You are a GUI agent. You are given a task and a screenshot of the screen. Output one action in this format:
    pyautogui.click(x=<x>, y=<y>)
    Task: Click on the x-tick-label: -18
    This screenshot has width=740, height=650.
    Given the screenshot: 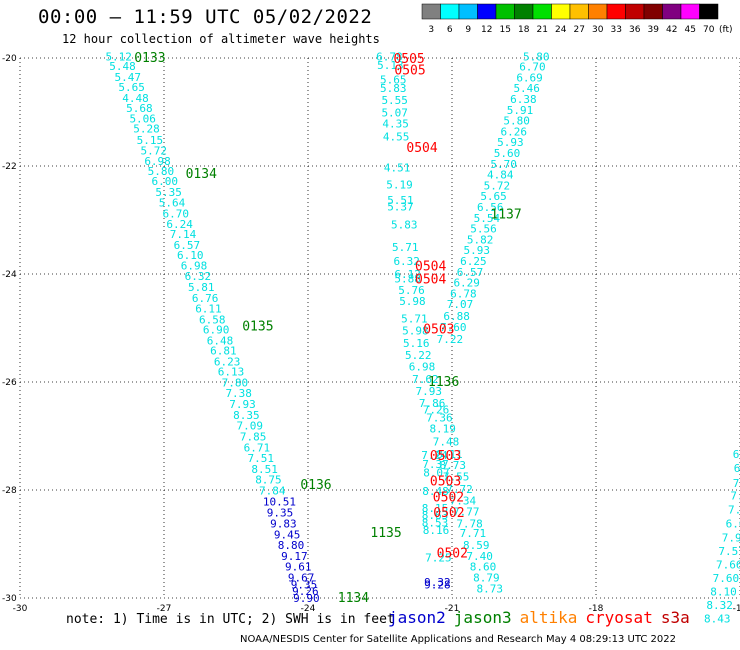 What is the action you would take?
    pyautogui.click(x=596, y=609)
    